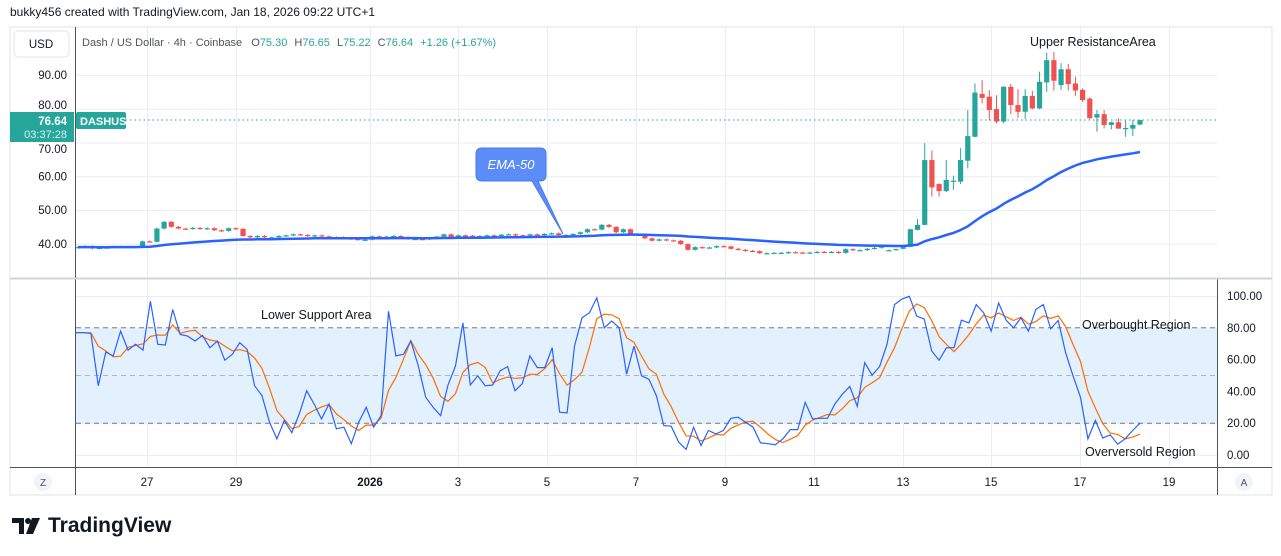  I want to click on legend-close: 76.64, so click(400, 43).